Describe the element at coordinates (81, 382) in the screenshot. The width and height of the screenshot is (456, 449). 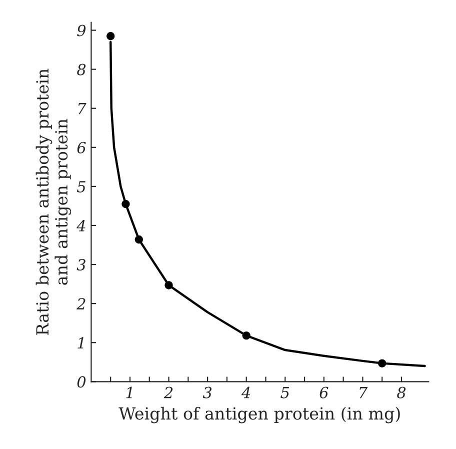
I see `y-tick-label: 0` at that location.